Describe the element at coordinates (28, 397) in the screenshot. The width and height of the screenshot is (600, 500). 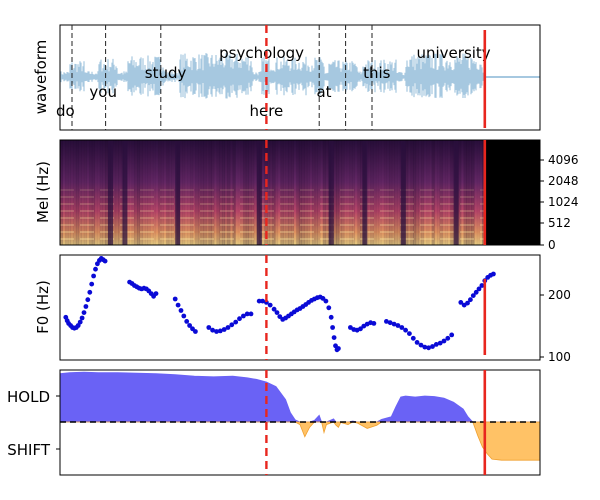
I see `hold-label: HOLD` at that location.